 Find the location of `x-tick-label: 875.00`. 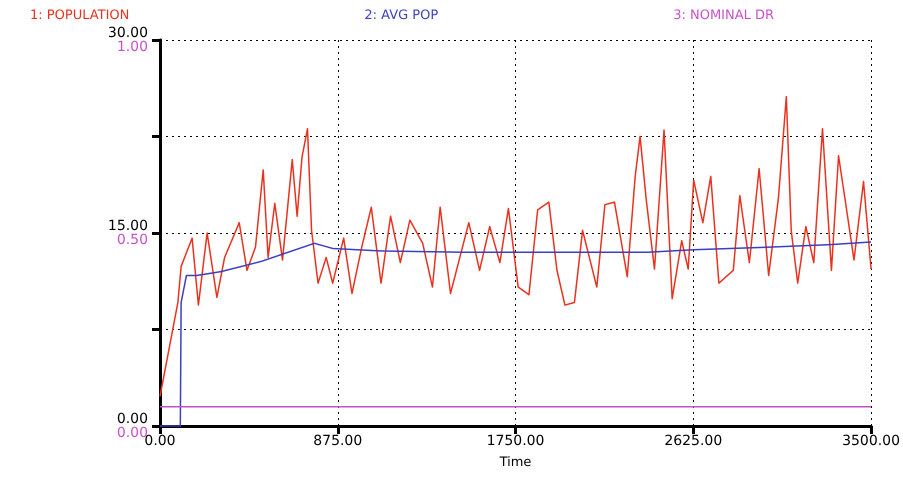

x-tick-label: 875.00 is located at coordinates (337, 441).